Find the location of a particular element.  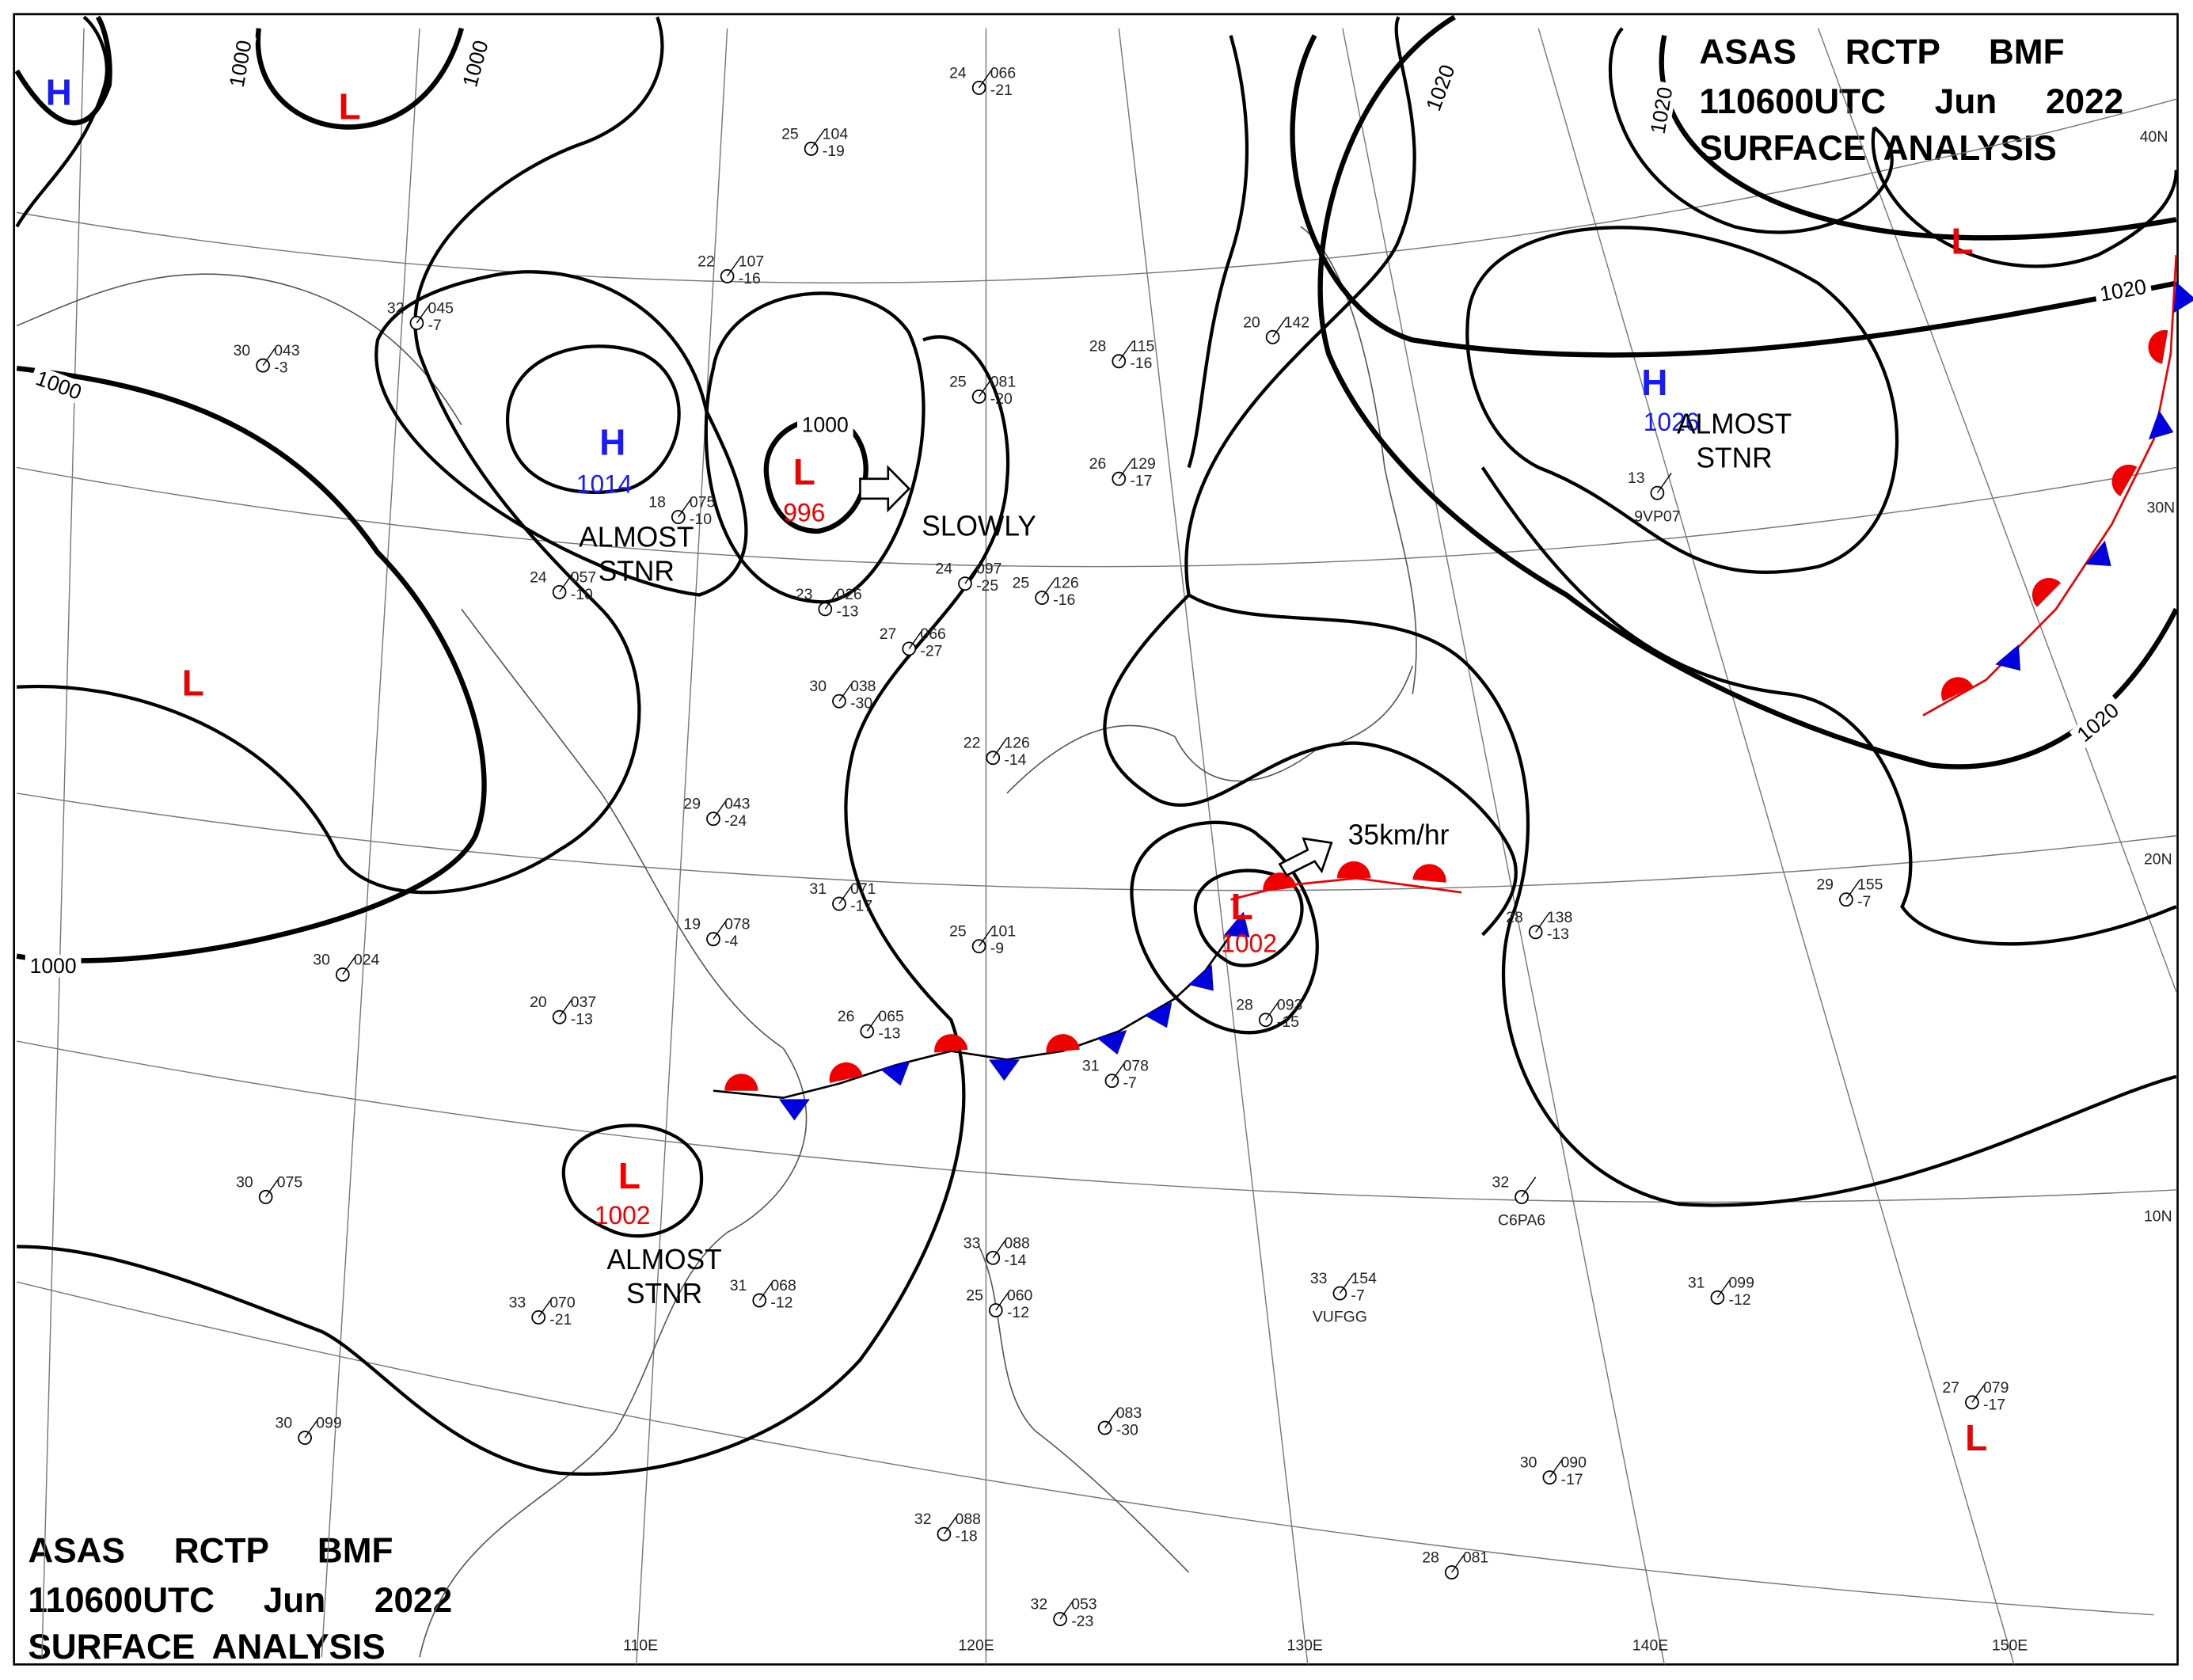

station-temperature: 20 is located at coordinates (1252, 322).